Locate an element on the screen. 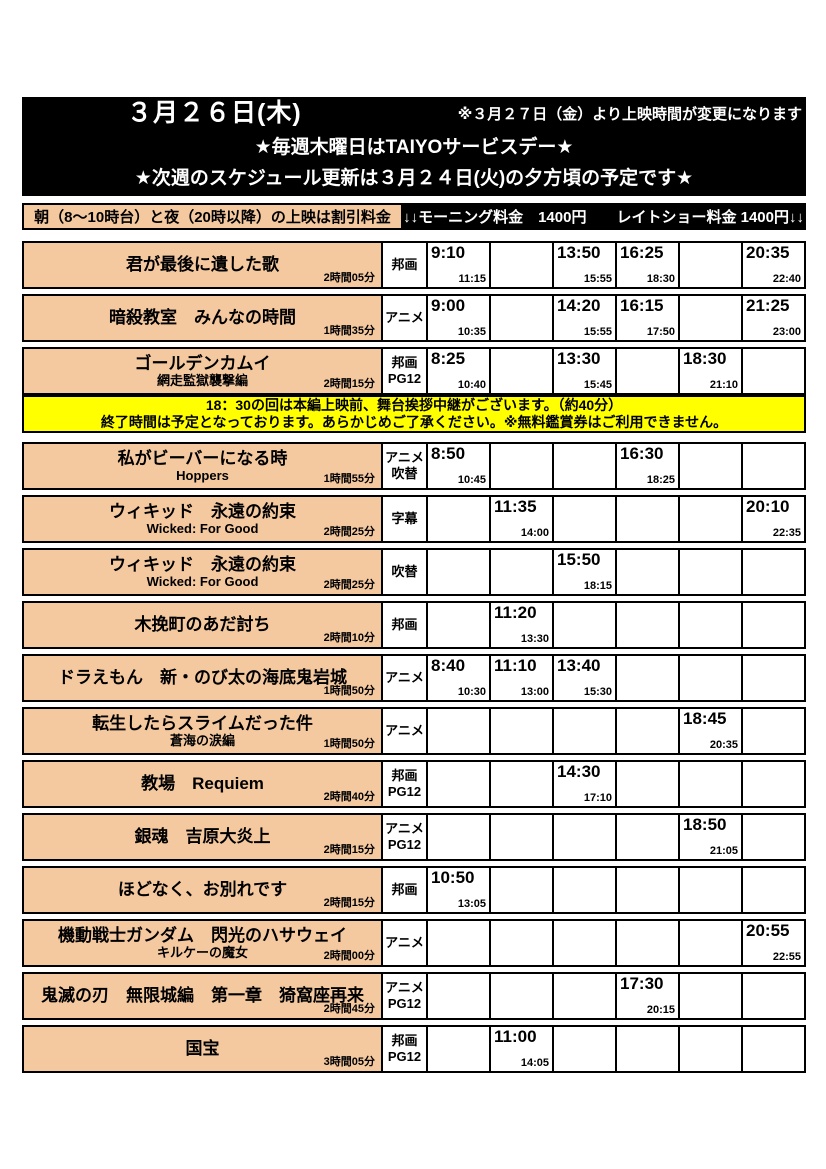 Image resolution: width=826 pixels, height=1169 pixels. end-time: 22:35 is located at coordinates (786, 532).